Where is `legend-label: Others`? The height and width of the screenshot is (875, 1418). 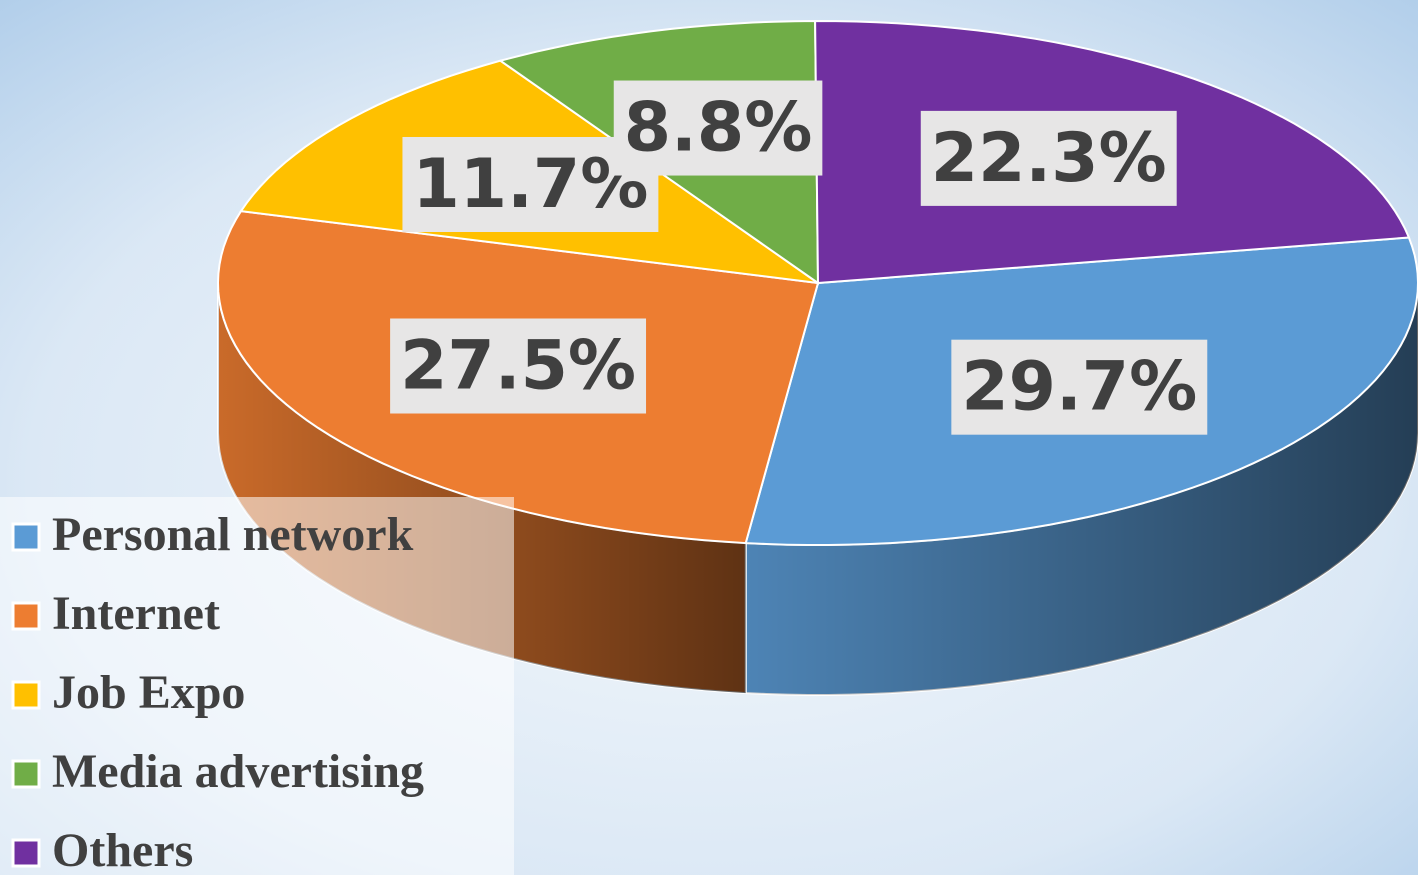
legend-label: Others is located at coordinates (122, 849).